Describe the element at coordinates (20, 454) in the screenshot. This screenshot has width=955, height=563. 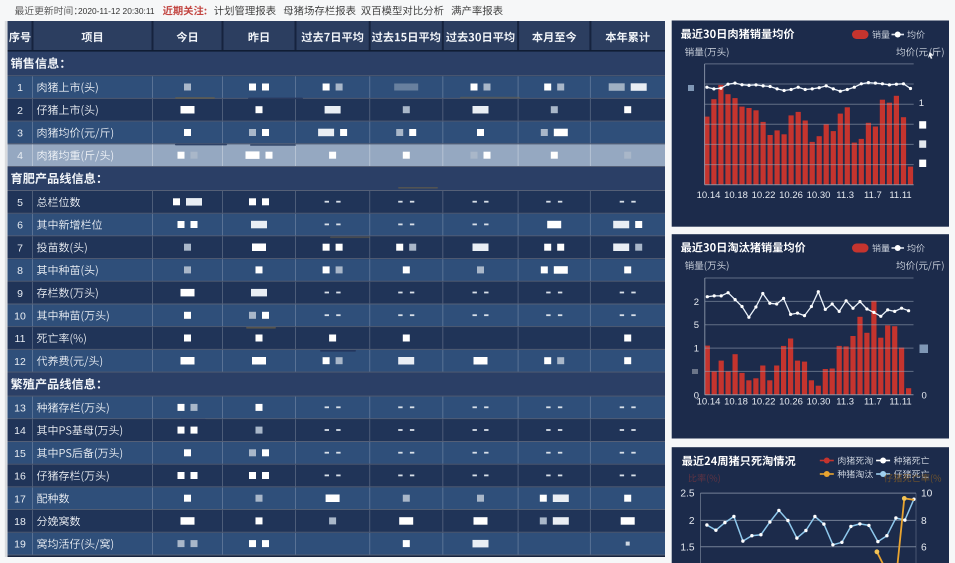
I see `svg-text: 15` at that location.